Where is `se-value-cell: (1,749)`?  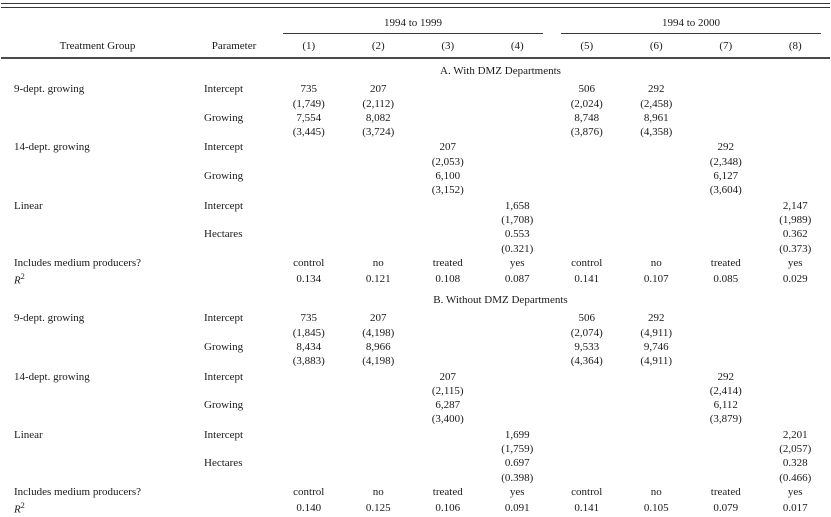 se-value-cell: (1,749) is located at coordinates (308, 103).